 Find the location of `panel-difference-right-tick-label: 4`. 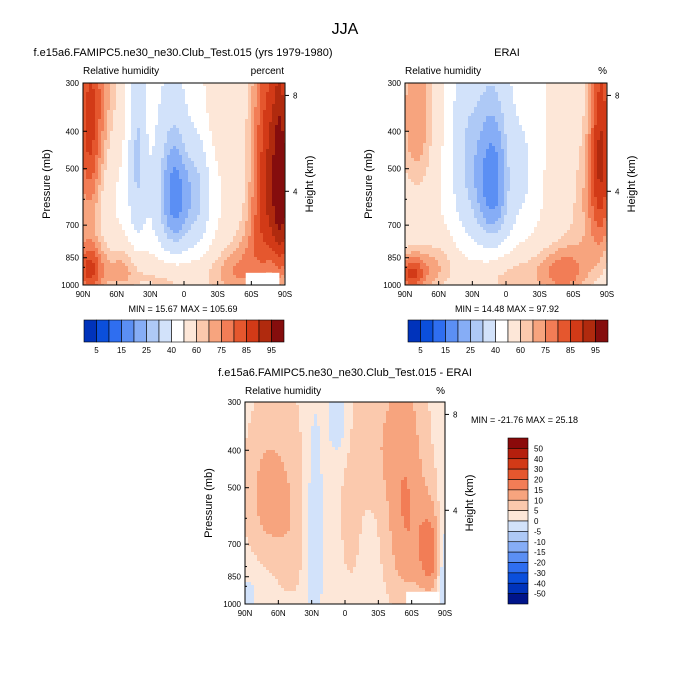

panel-difference-right-tick-label: 4 is located at coordinates (455, 510).